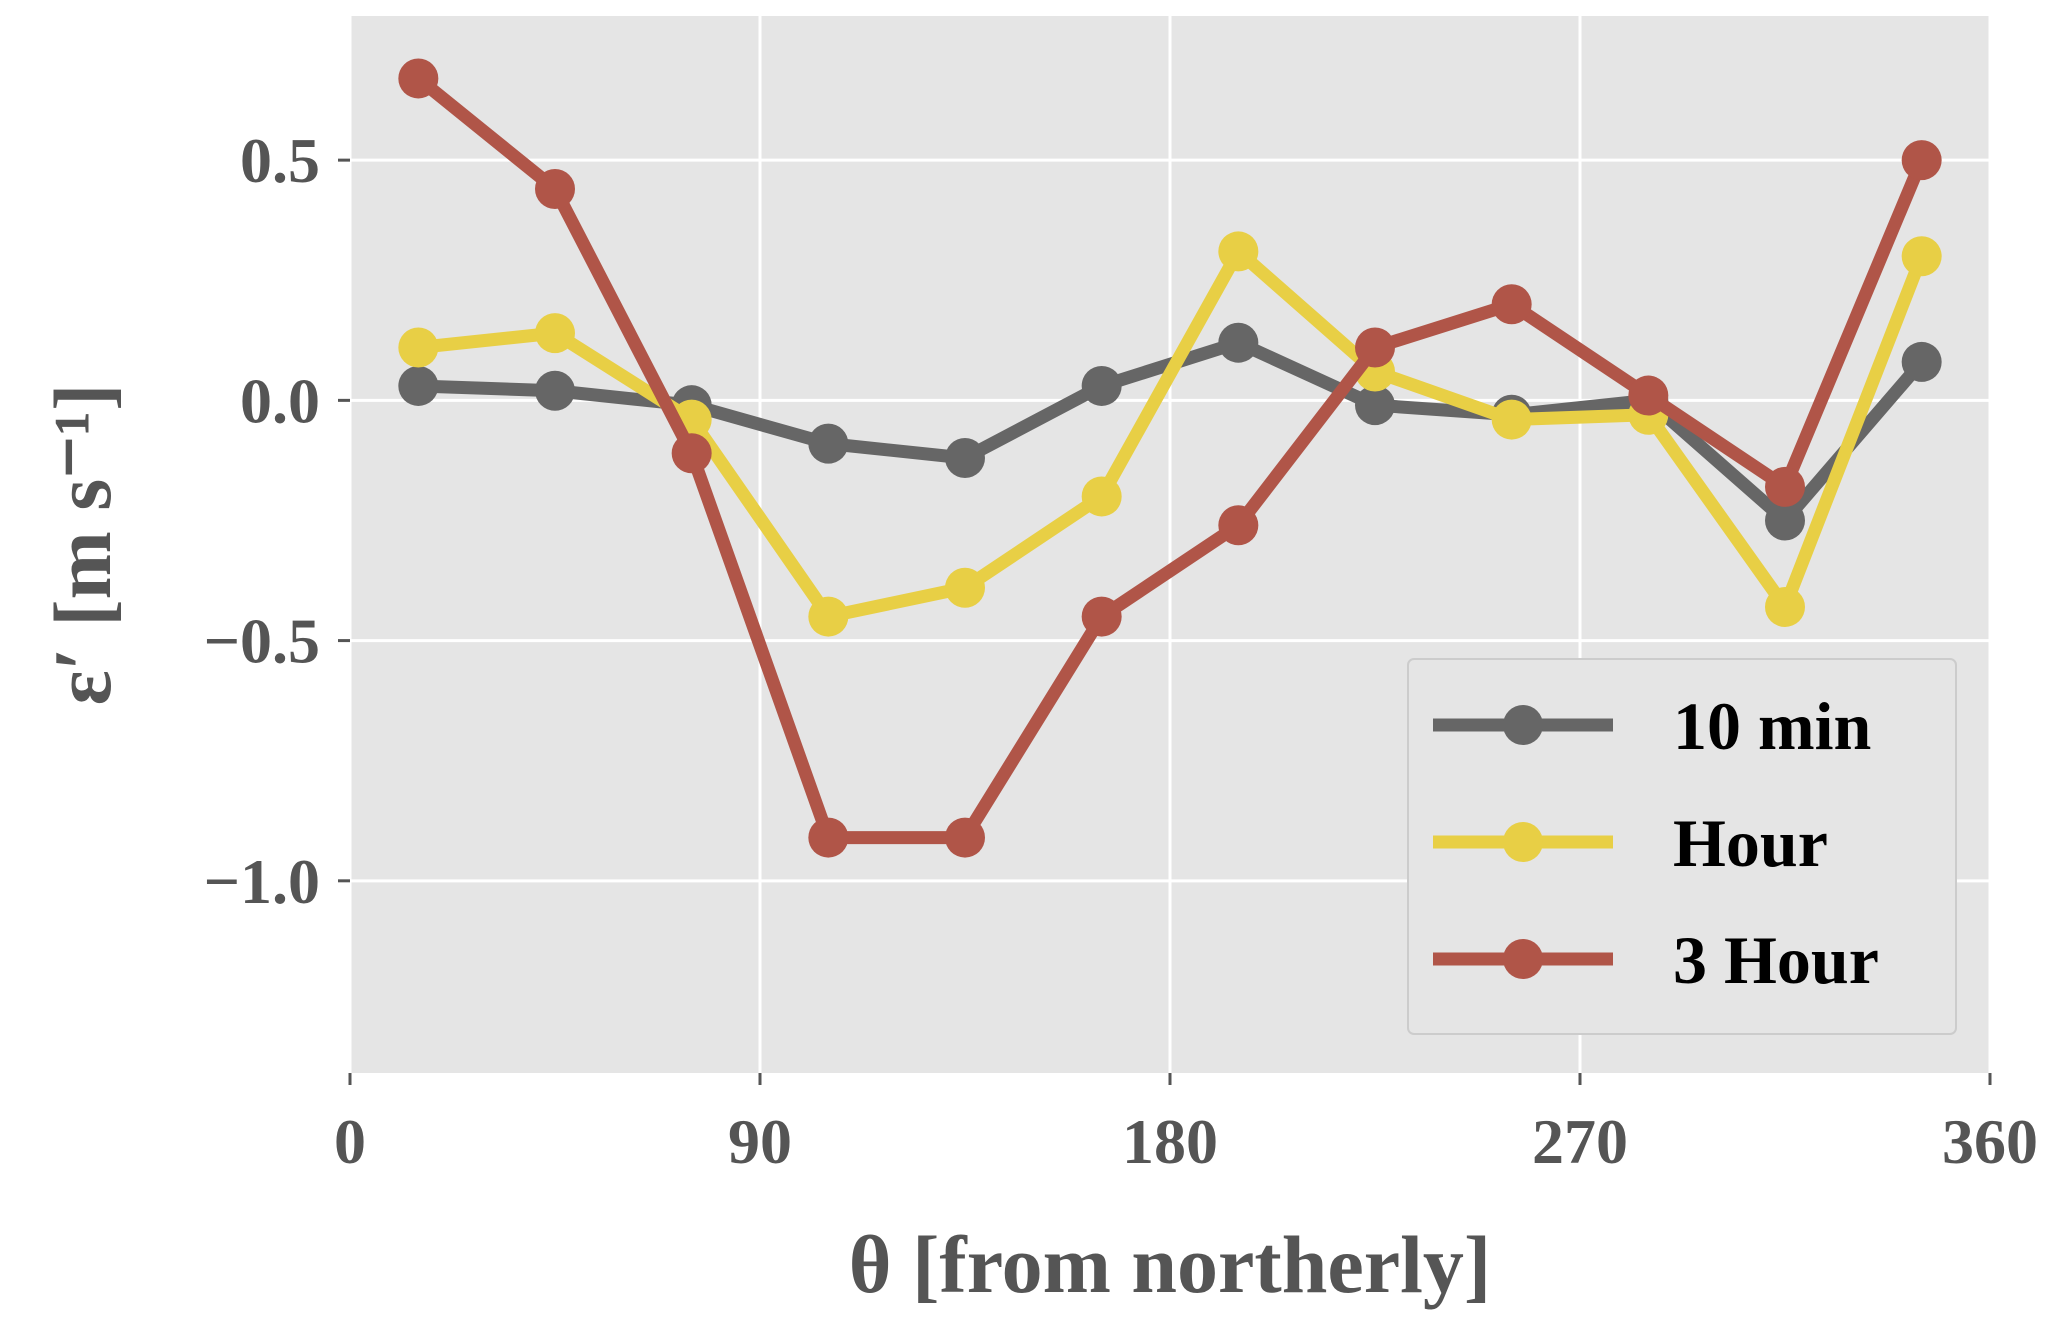 This screenshot has width=2067, height=1323. I want to click on y-tick-label: 0.5, so click(280, 160).